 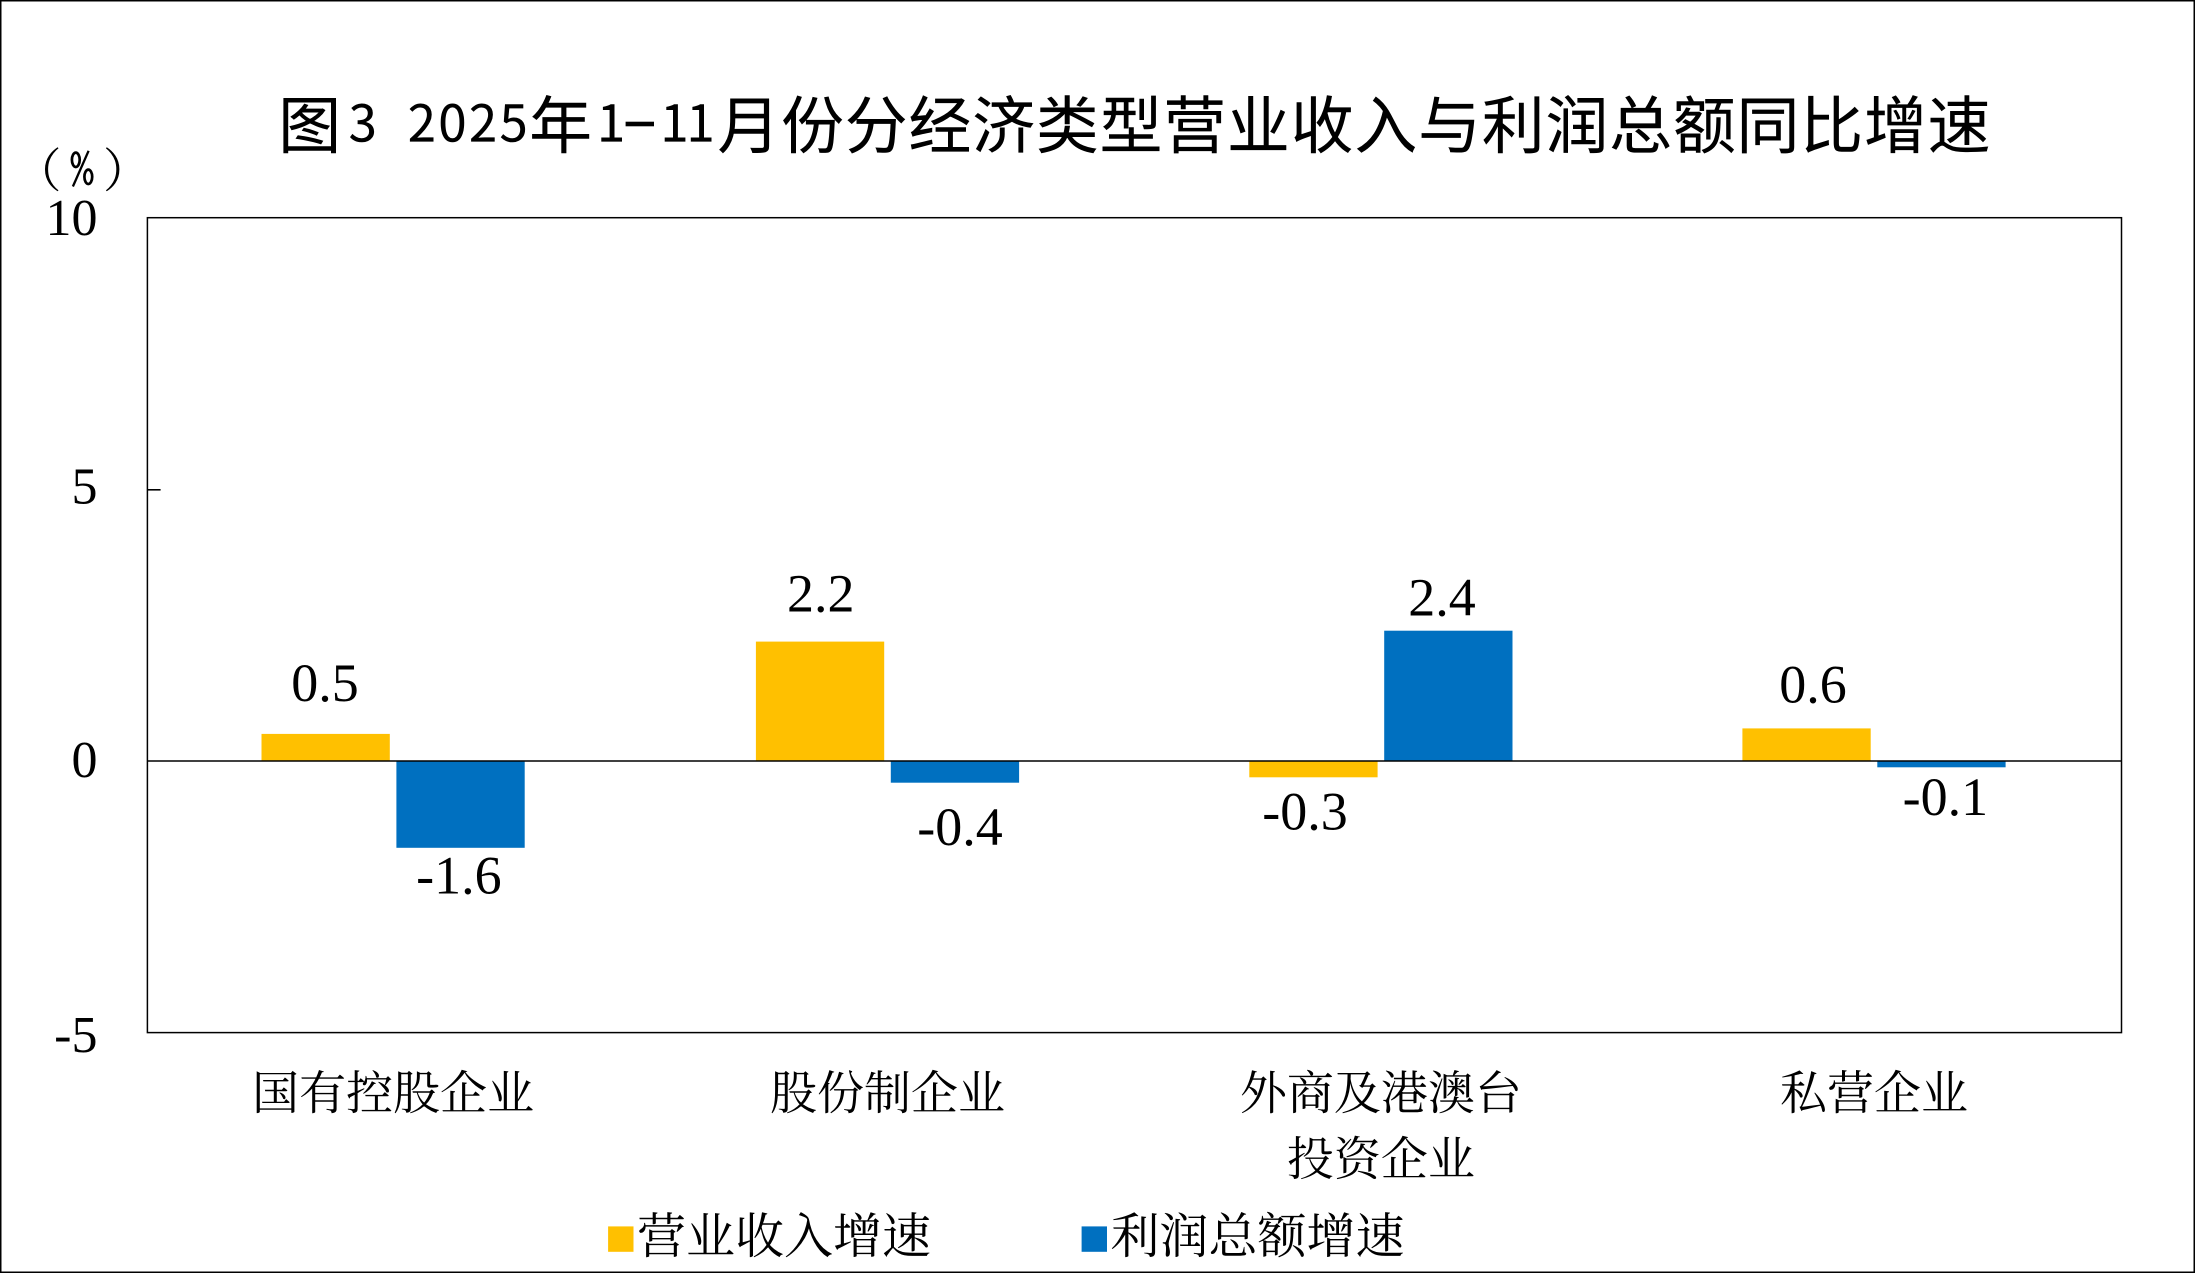 What do you see at coordinates (1945, 797) in the screenshot?
I see `svg-text: -0.1` at bounding box center [1945, 797].